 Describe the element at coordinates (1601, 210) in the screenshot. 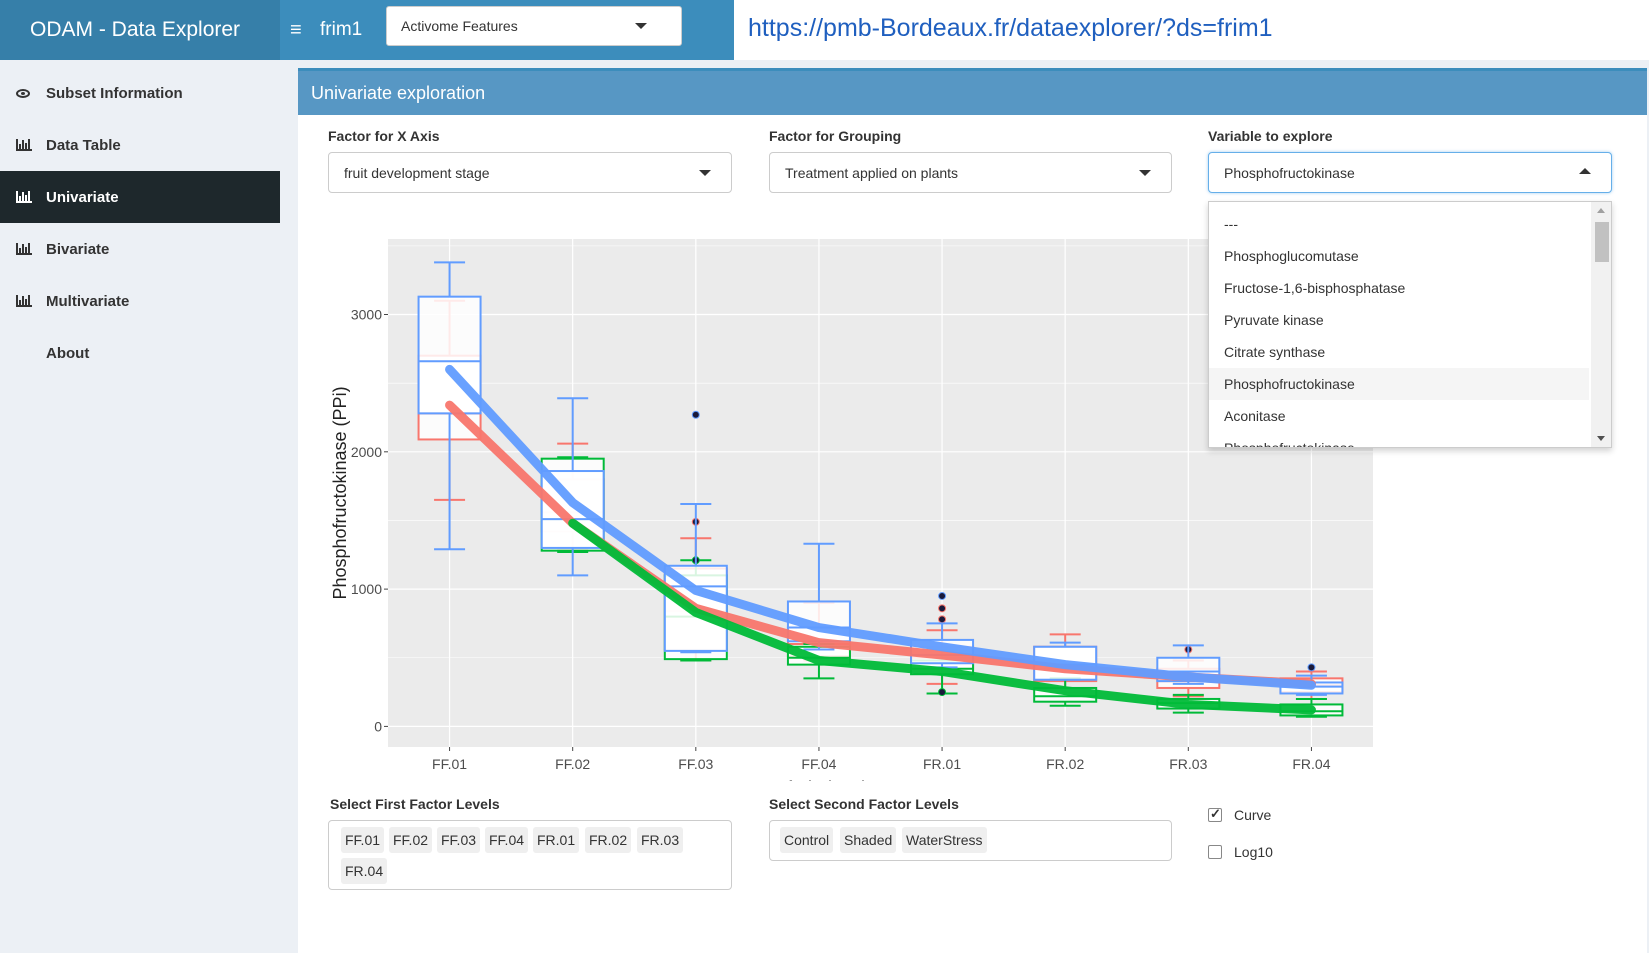

I see `scroll-up-arrow-icon` at that location.